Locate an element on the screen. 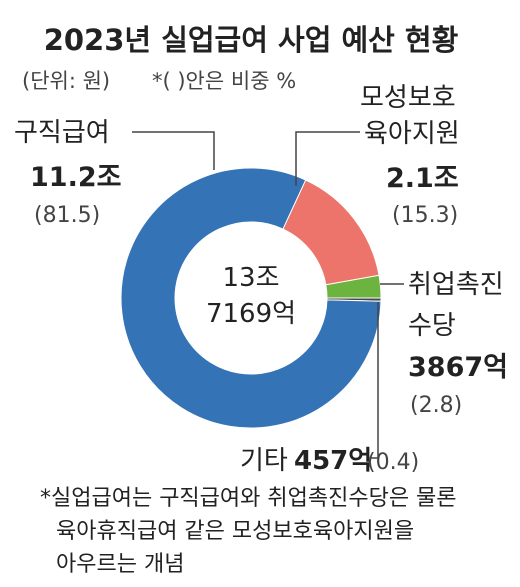 The height and width of the screenshot is (587, 520). leader-line-other is located at coordinates (374, 380).